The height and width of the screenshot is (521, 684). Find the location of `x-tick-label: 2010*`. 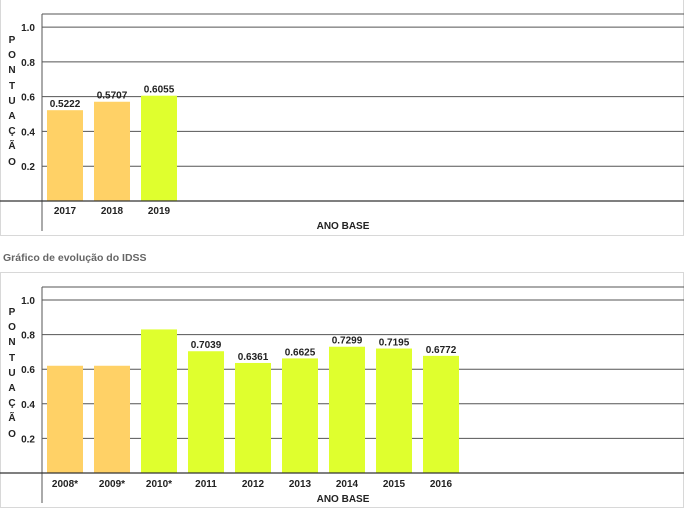

x-tick-label: 2010* is located at coordinates (159, 484).